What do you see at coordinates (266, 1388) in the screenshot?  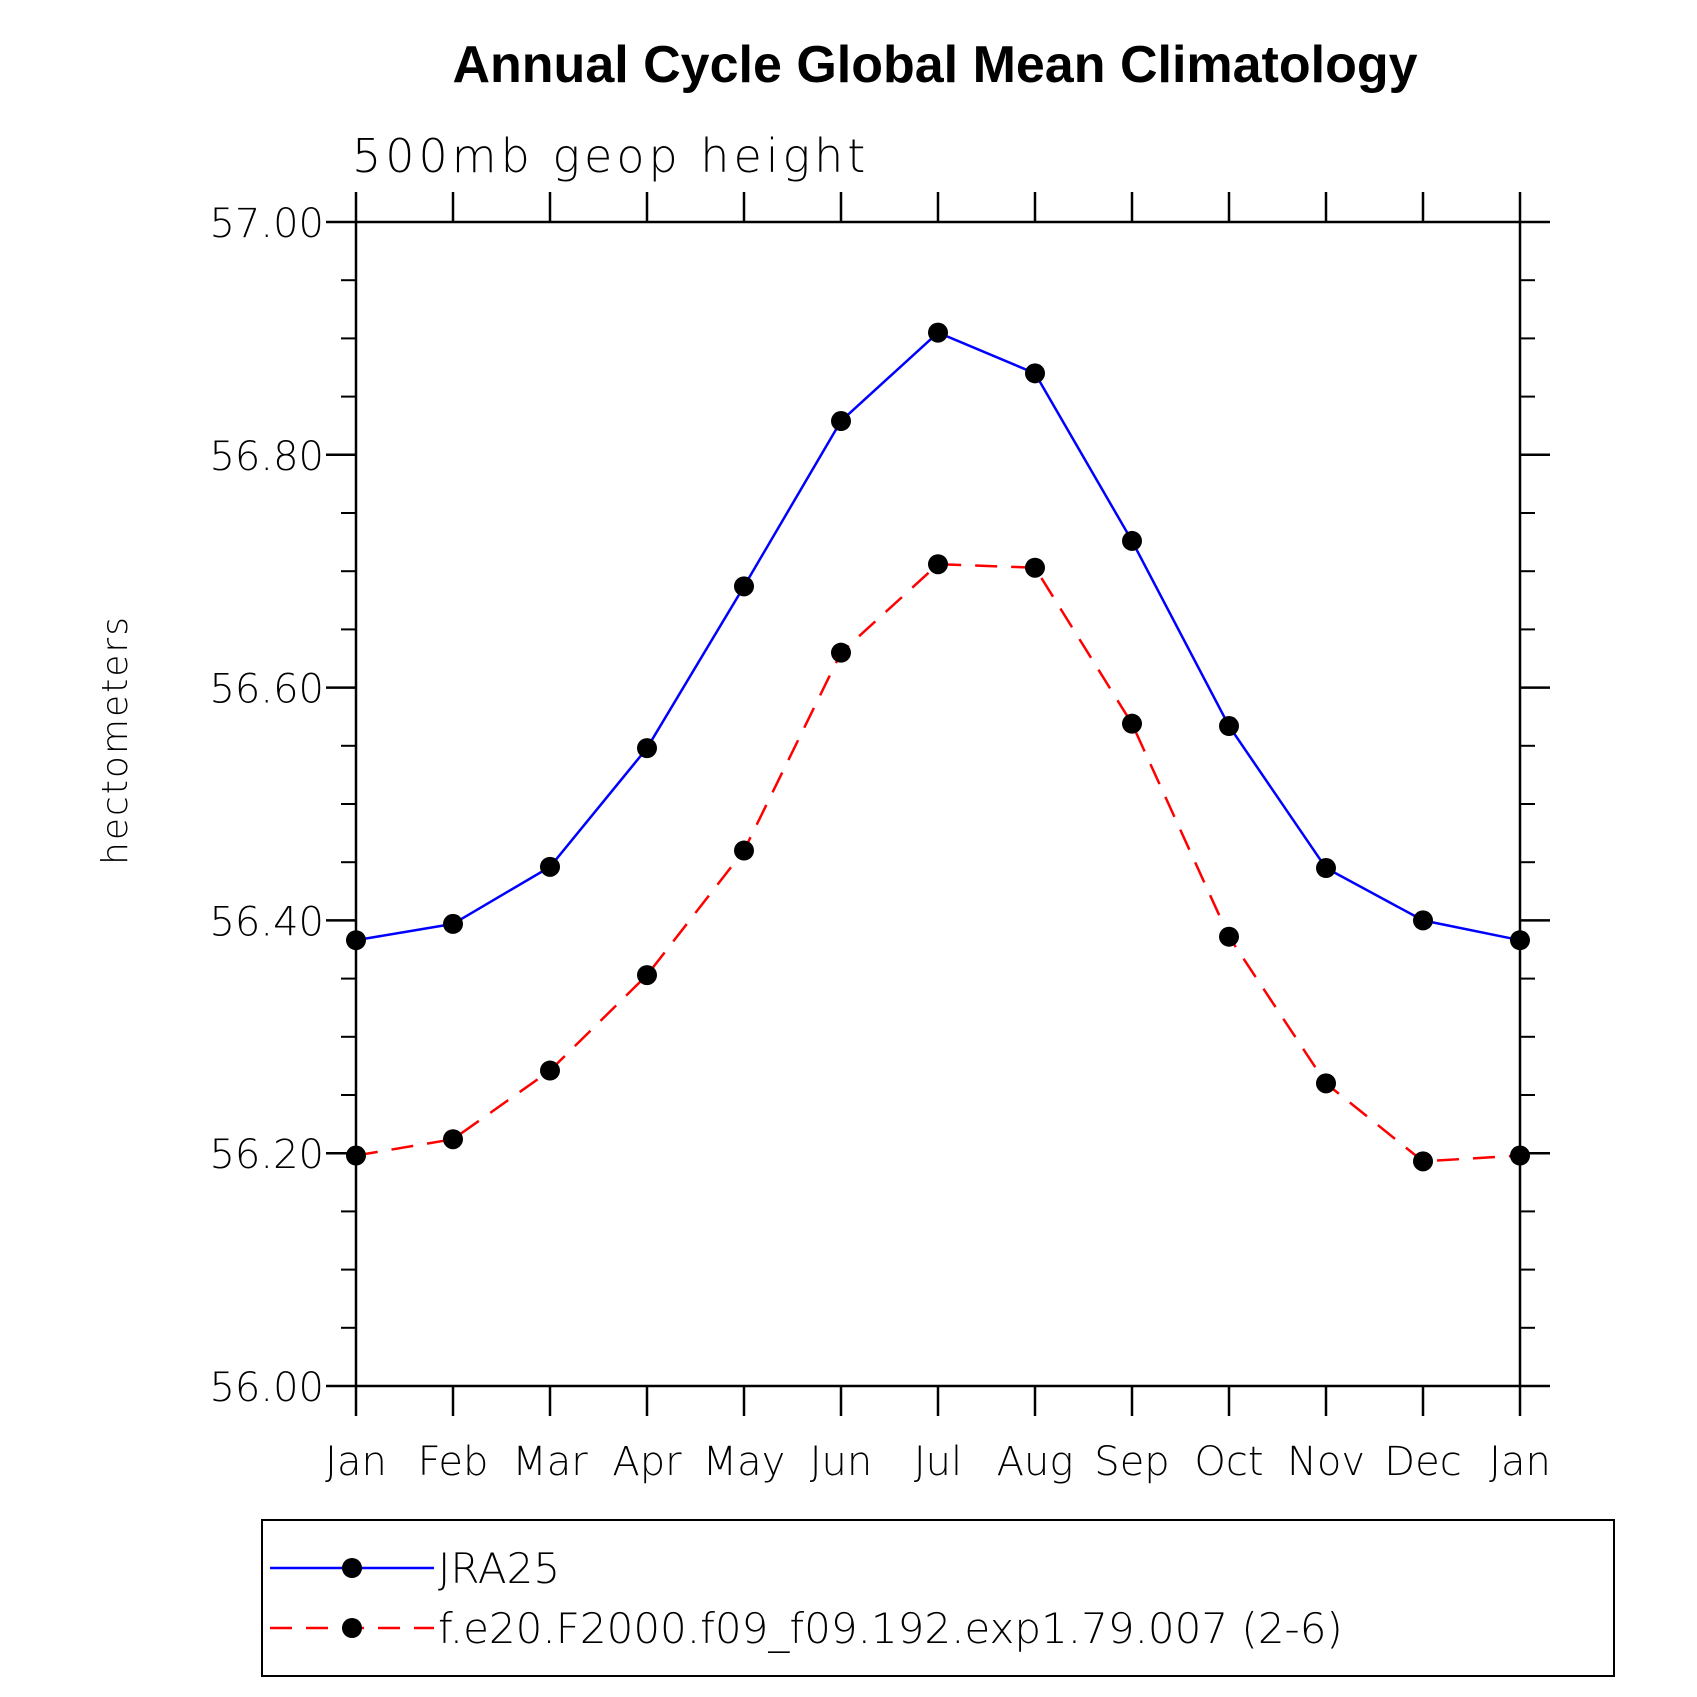 I see `y-tick-label: 56.00` at bounding box center [266, 1388].